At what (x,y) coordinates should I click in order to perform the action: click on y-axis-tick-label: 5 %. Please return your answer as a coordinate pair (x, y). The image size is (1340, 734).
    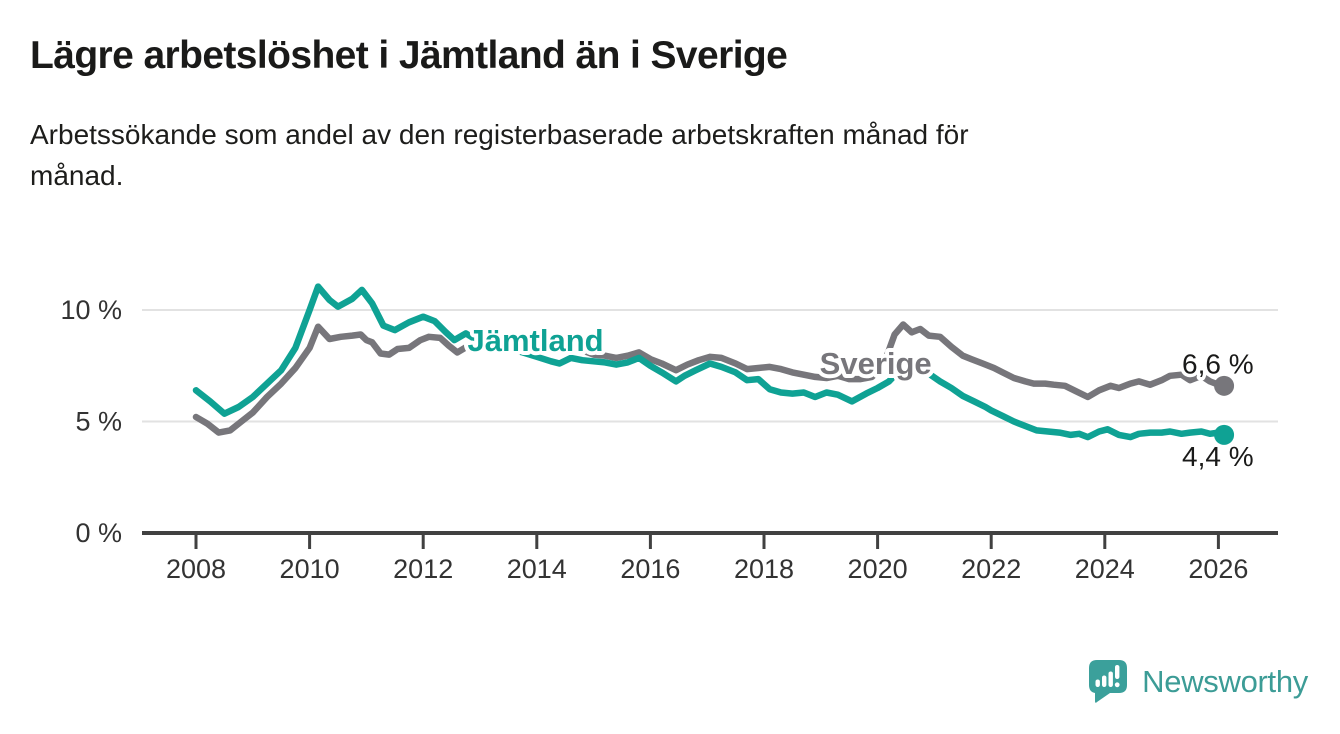
    Looking at the image, I should click on (98, 422).